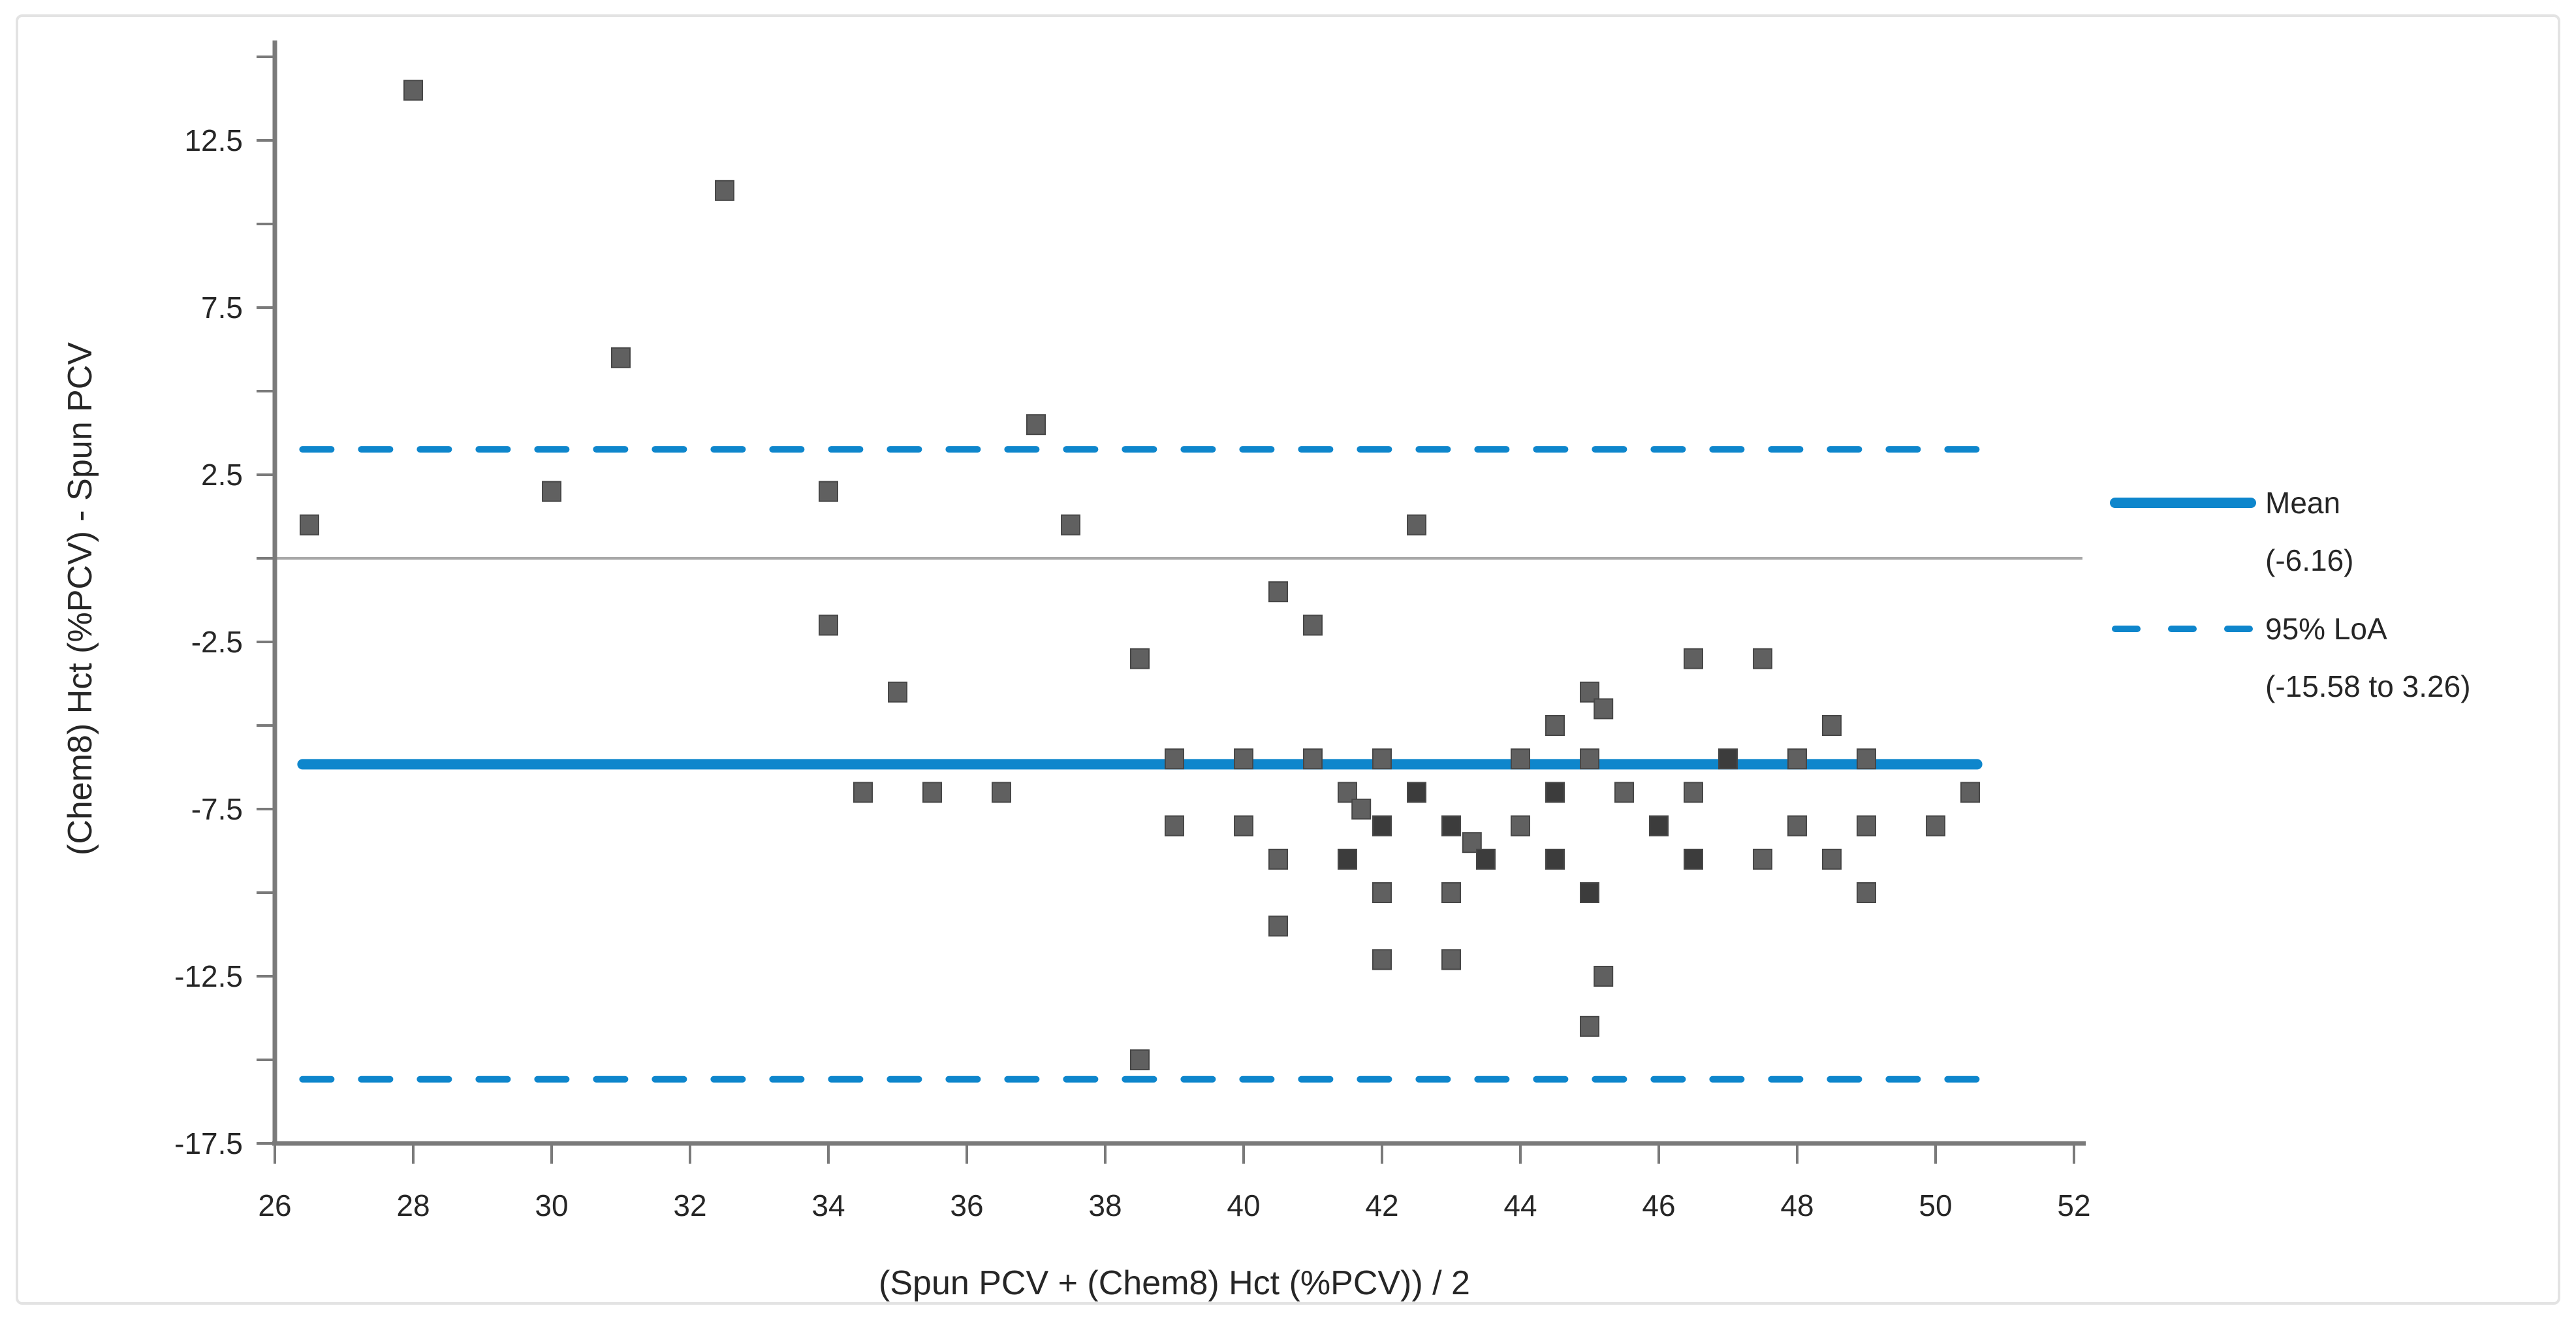 This screenshot has width=2576, height=1323. Describe the element at coordinates (222, 475) in the screenshot. I see `y-tick-label: 2.5` at that location.